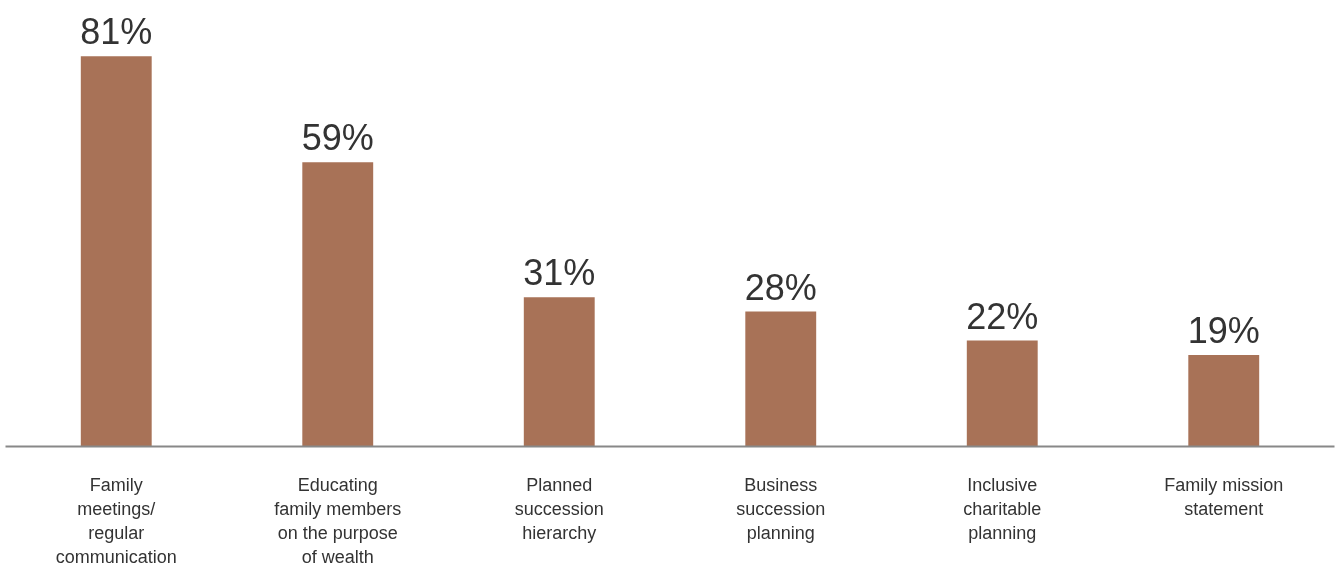 The width and height of the screenshot is (1339, 569). I want to click on x-tick-label: Inclusive charitable planning, so click(1002, 508).